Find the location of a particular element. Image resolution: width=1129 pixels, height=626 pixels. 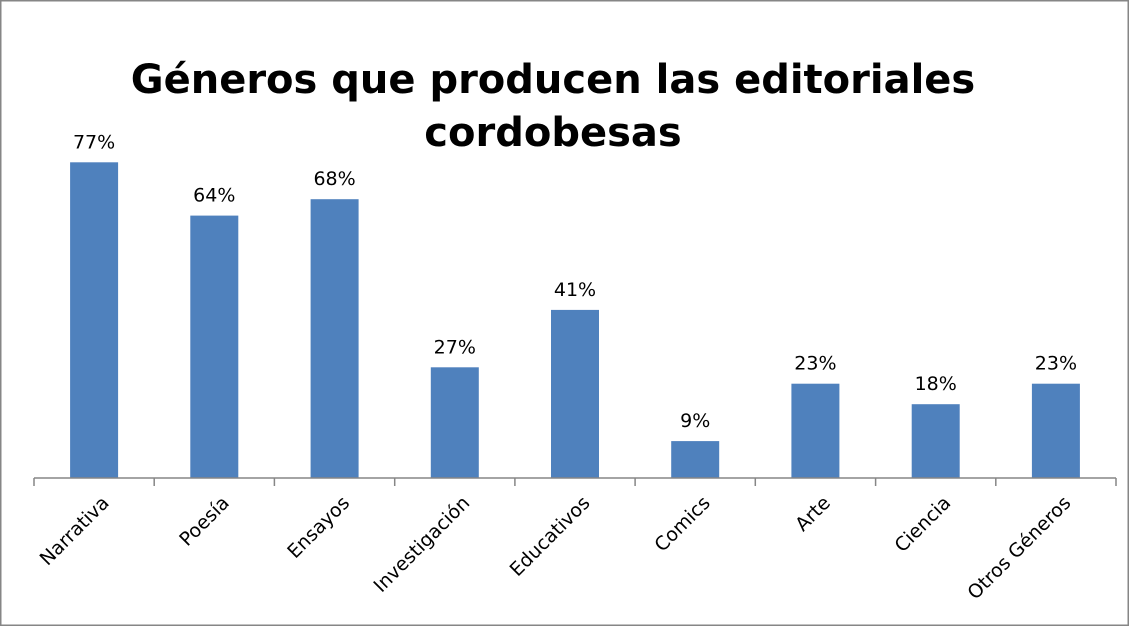

chart-title-line-2: cordobesas is located at coordinates (552, 133).